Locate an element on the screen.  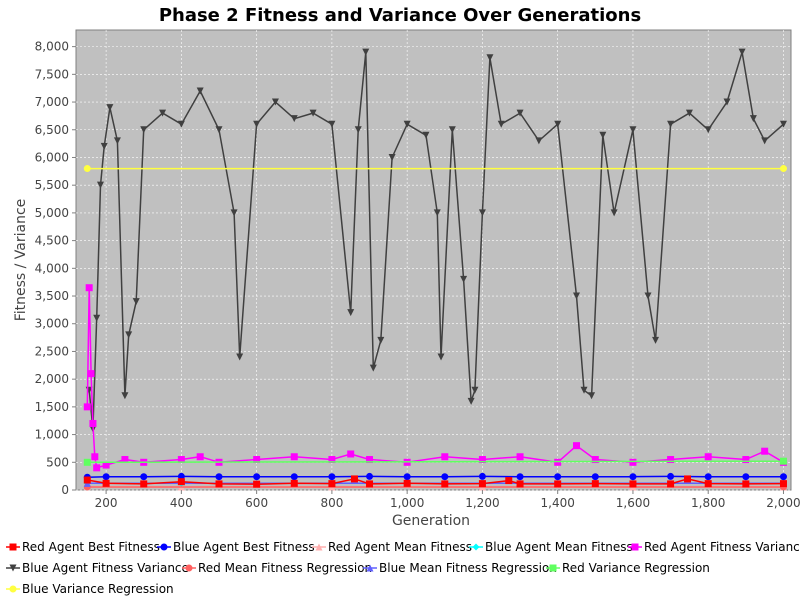
legend-item: Blue Agent Fitness Variance is located at coordinates (97, 568).